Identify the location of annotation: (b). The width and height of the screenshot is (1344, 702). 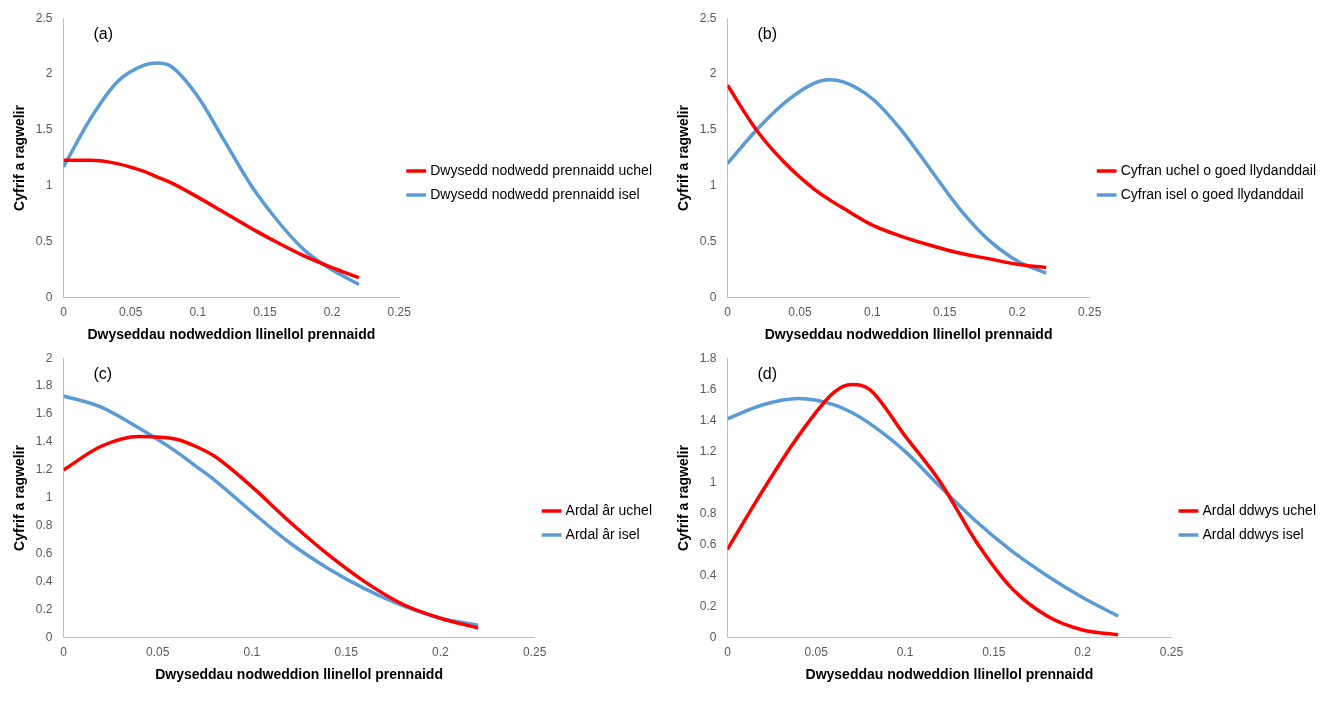
(767, 33).